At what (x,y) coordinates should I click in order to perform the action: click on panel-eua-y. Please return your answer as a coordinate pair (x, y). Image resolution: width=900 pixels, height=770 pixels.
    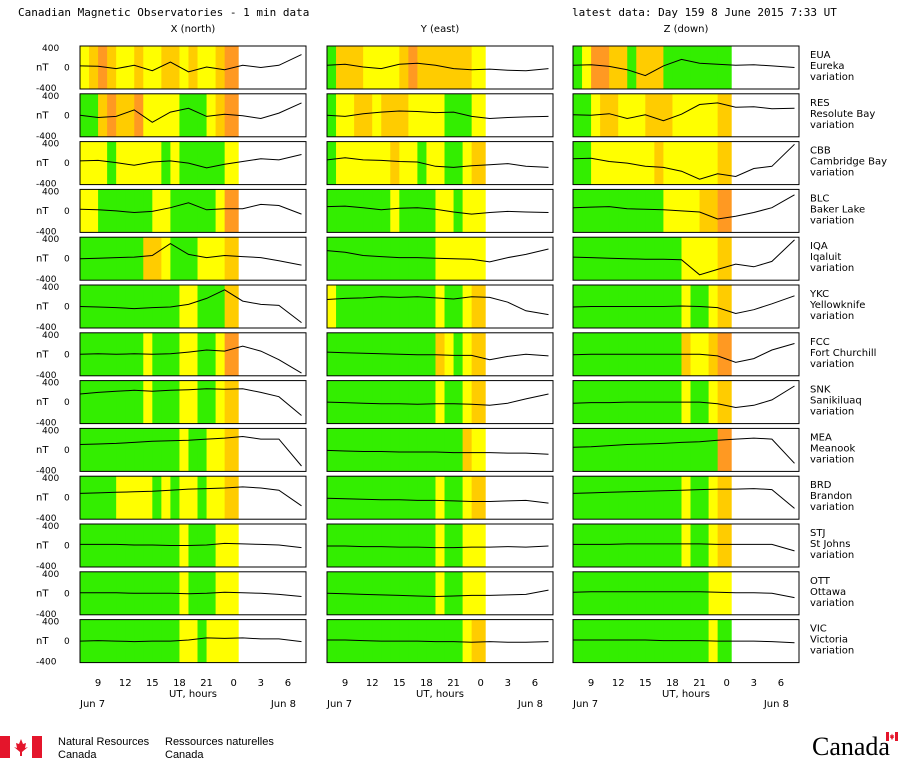
    Looking at the image, I should click on (440, 67).